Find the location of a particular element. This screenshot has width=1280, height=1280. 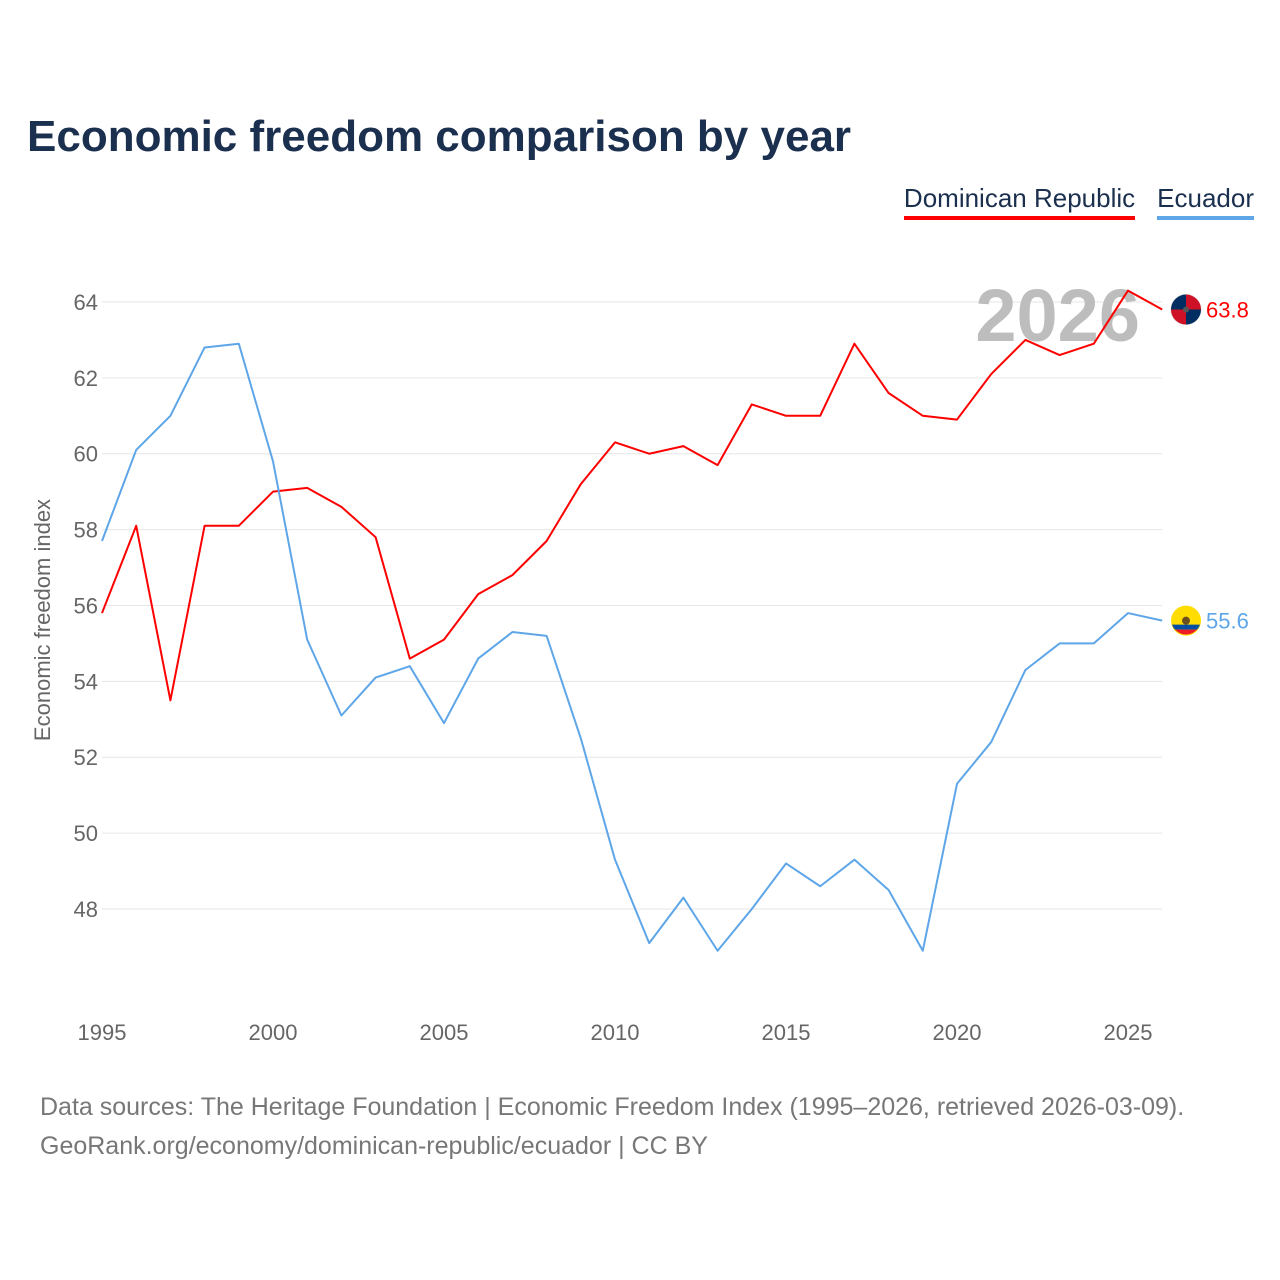

end-value-label: 63.8 is located at coordinates (1227, 310).